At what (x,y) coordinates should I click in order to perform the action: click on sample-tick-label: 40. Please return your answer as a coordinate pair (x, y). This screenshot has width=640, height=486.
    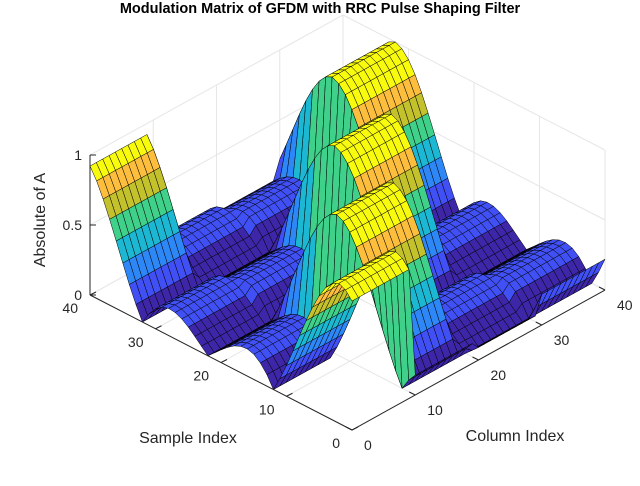
    Looking at the image, I should click on (70, 308).